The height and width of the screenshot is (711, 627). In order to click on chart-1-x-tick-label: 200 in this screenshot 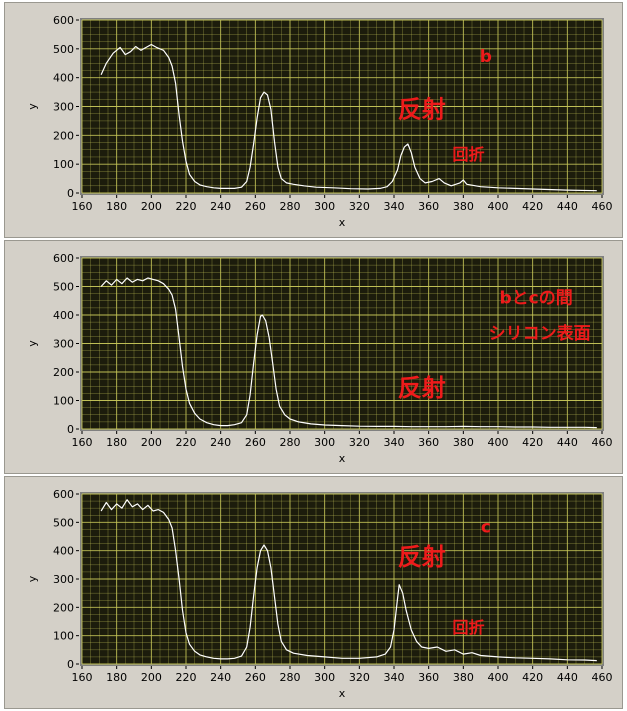, I will do `click(151, 442)`.